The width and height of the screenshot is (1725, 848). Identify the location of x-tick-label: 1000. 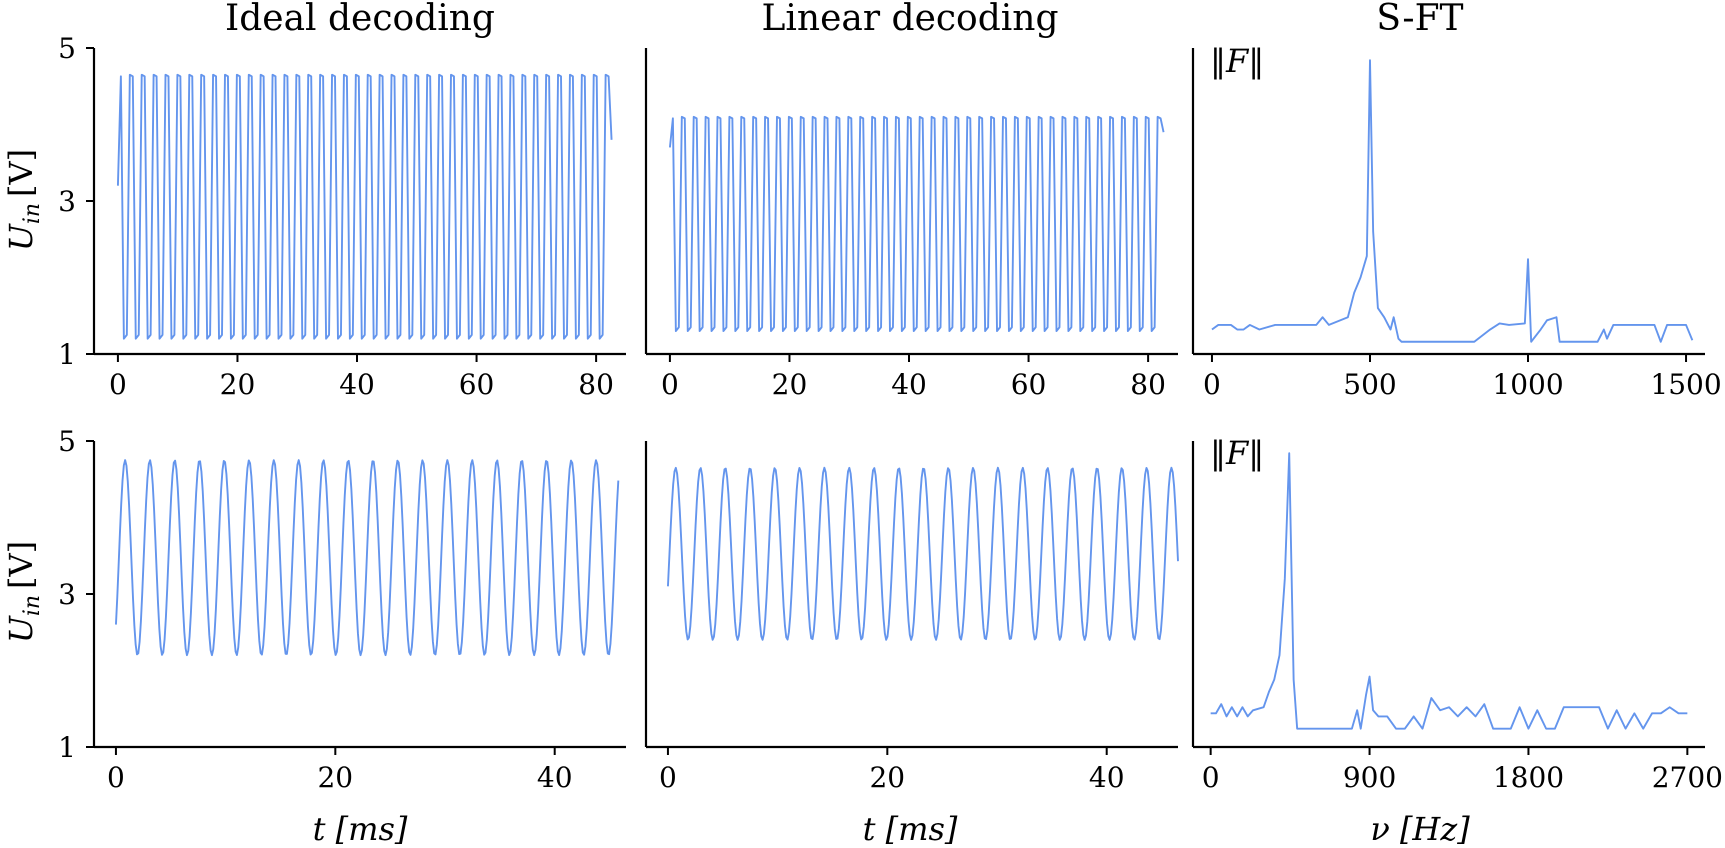
(1527, 384).